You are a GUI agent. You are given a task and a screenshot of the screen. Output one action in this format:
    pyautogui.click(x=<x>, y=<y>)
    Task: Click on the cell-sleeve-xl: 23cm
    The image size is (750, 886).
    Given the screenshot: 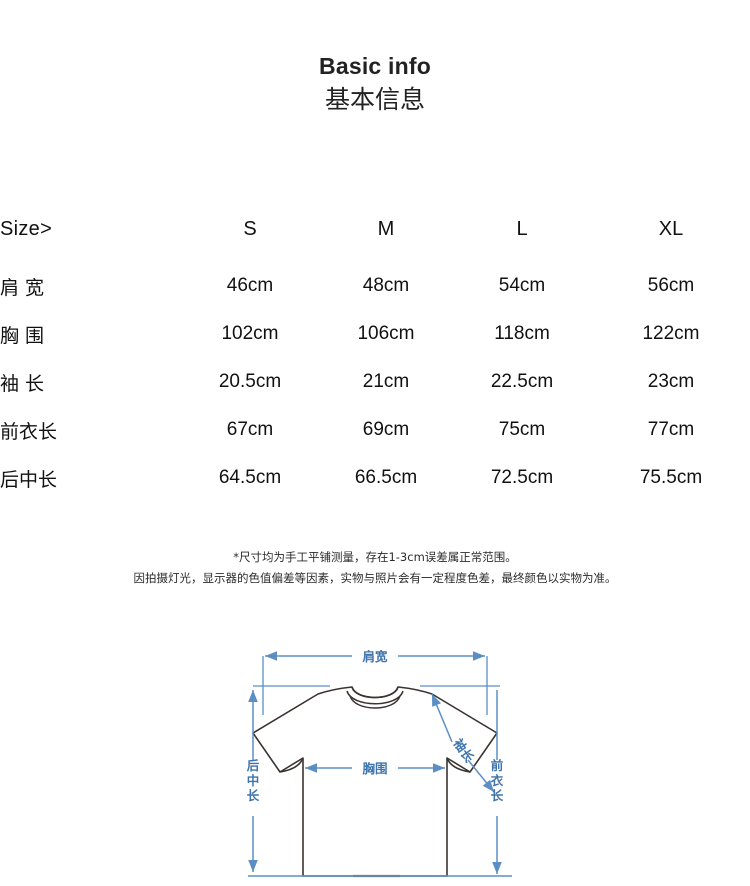 What is the action you would take?
    pyautogui.click(x=671, y=381)
    